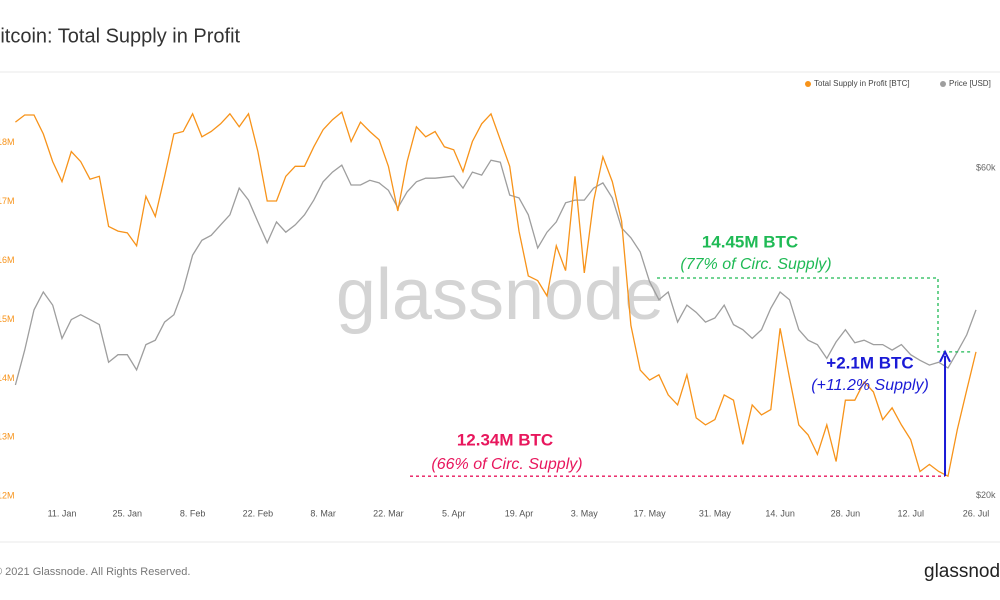  I want to click on annotation-subtitle: (66% of Circ. Supply), so click(506, 464).